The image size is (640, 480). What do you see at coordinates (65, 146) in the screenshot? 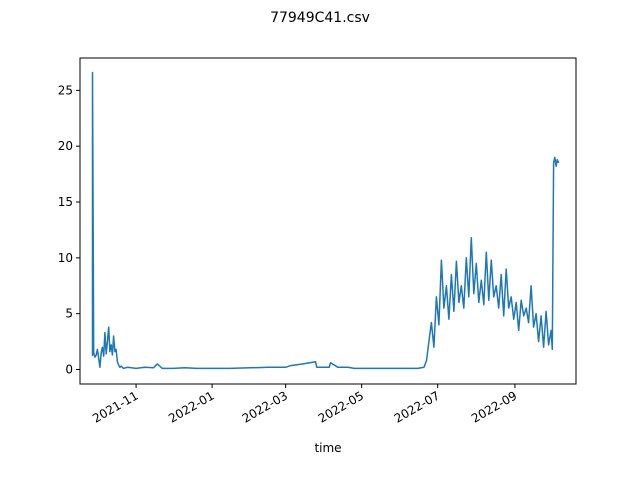
I see `y-tick-label: 20` at bounding box center [65, 146].